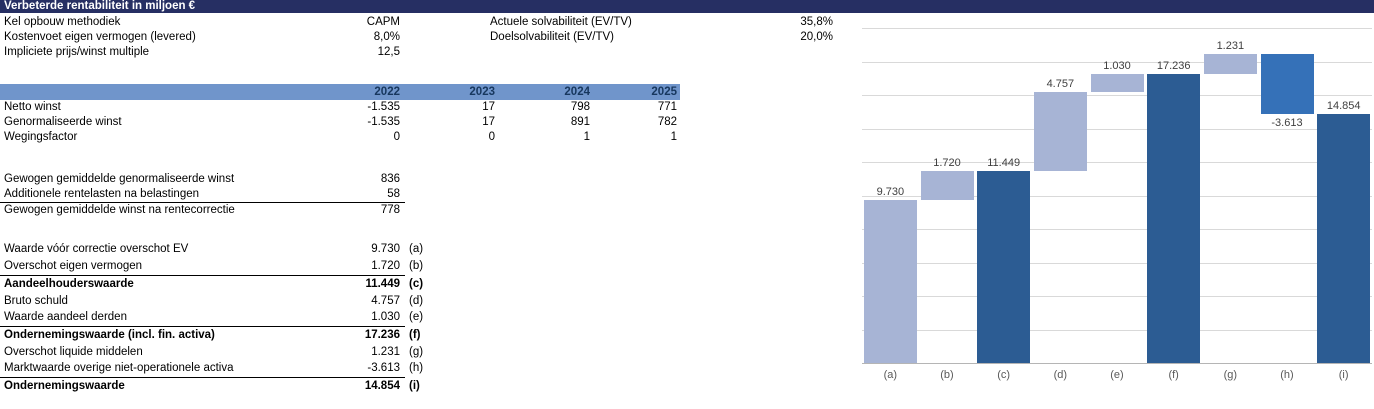 The width and height of the screenshot is (1374, 409). What do you see at coordinates (1287, 375) in the screenshot?
I see `category-label: (h)` at bounding box center [1287, 375].